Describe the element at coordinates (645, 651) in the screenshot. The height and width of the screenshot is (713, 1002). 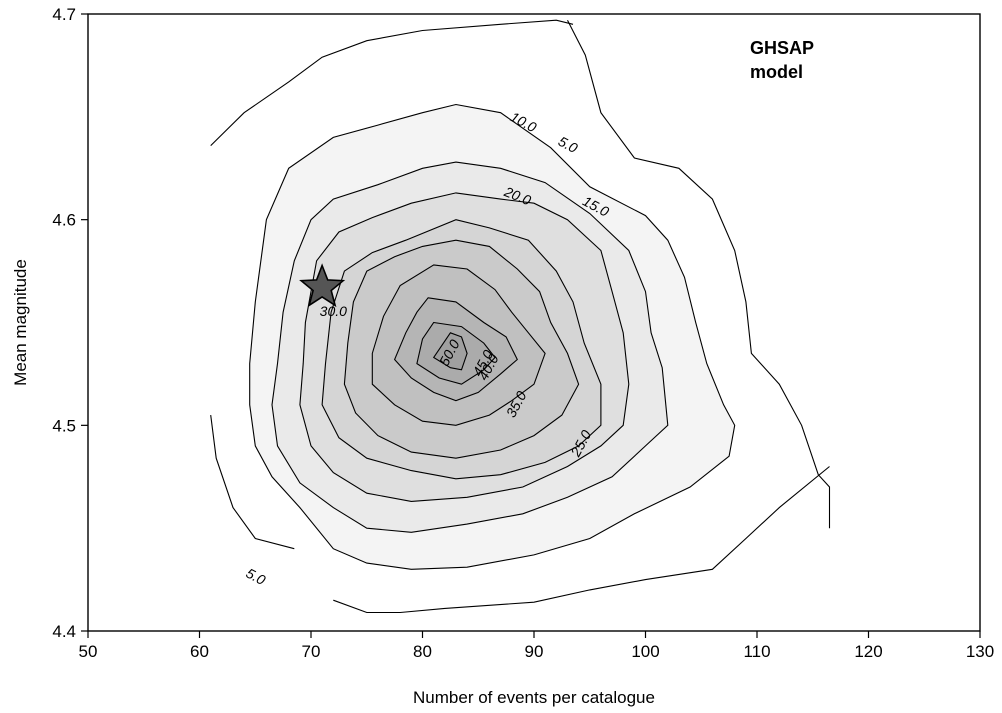
I see `x-tick-label-100: 100` at that location.